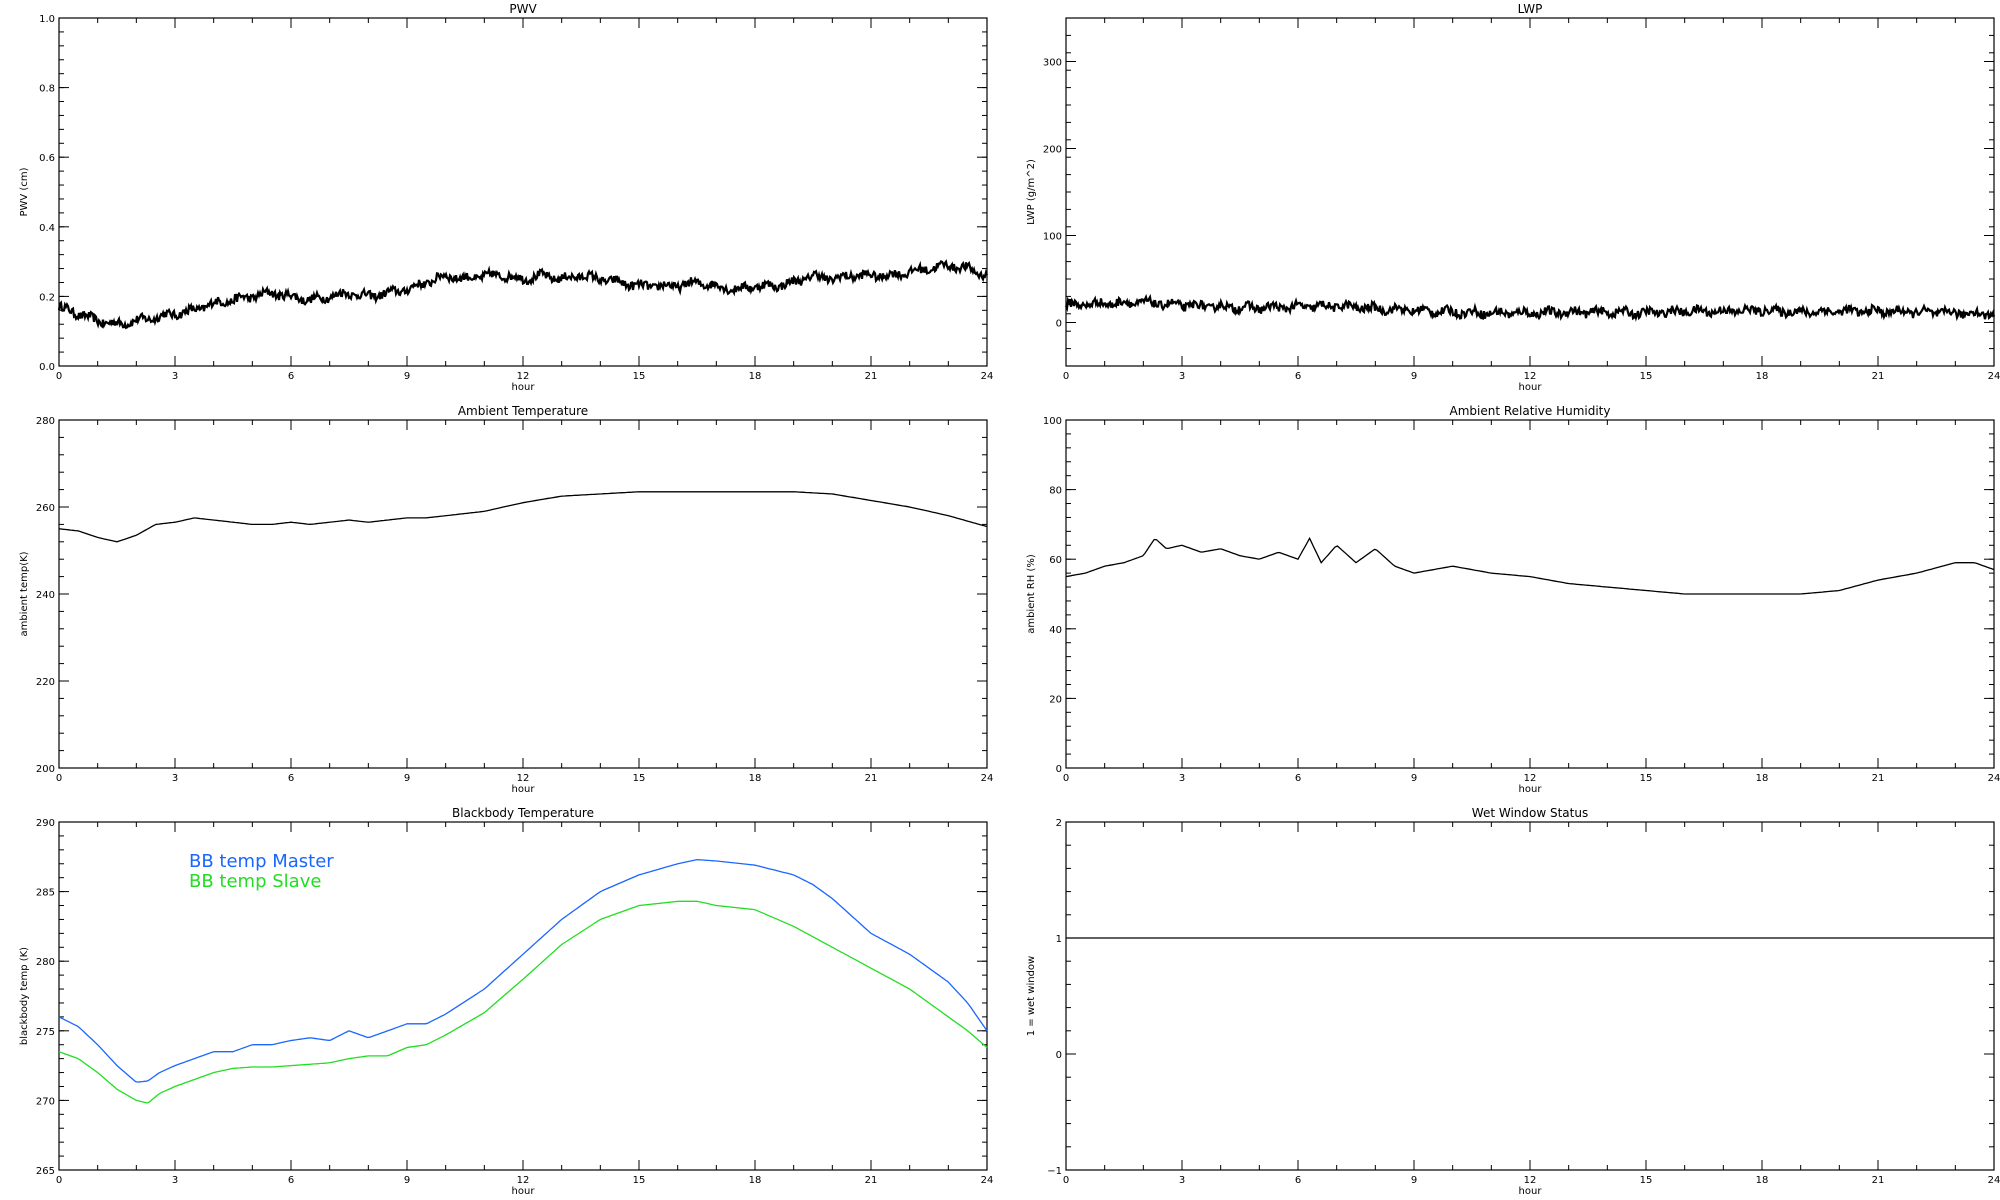  Describe the element at coordinates (24, 996) in the screenshot. I see `y-axis-label: blackbody temp (K)` at that location.